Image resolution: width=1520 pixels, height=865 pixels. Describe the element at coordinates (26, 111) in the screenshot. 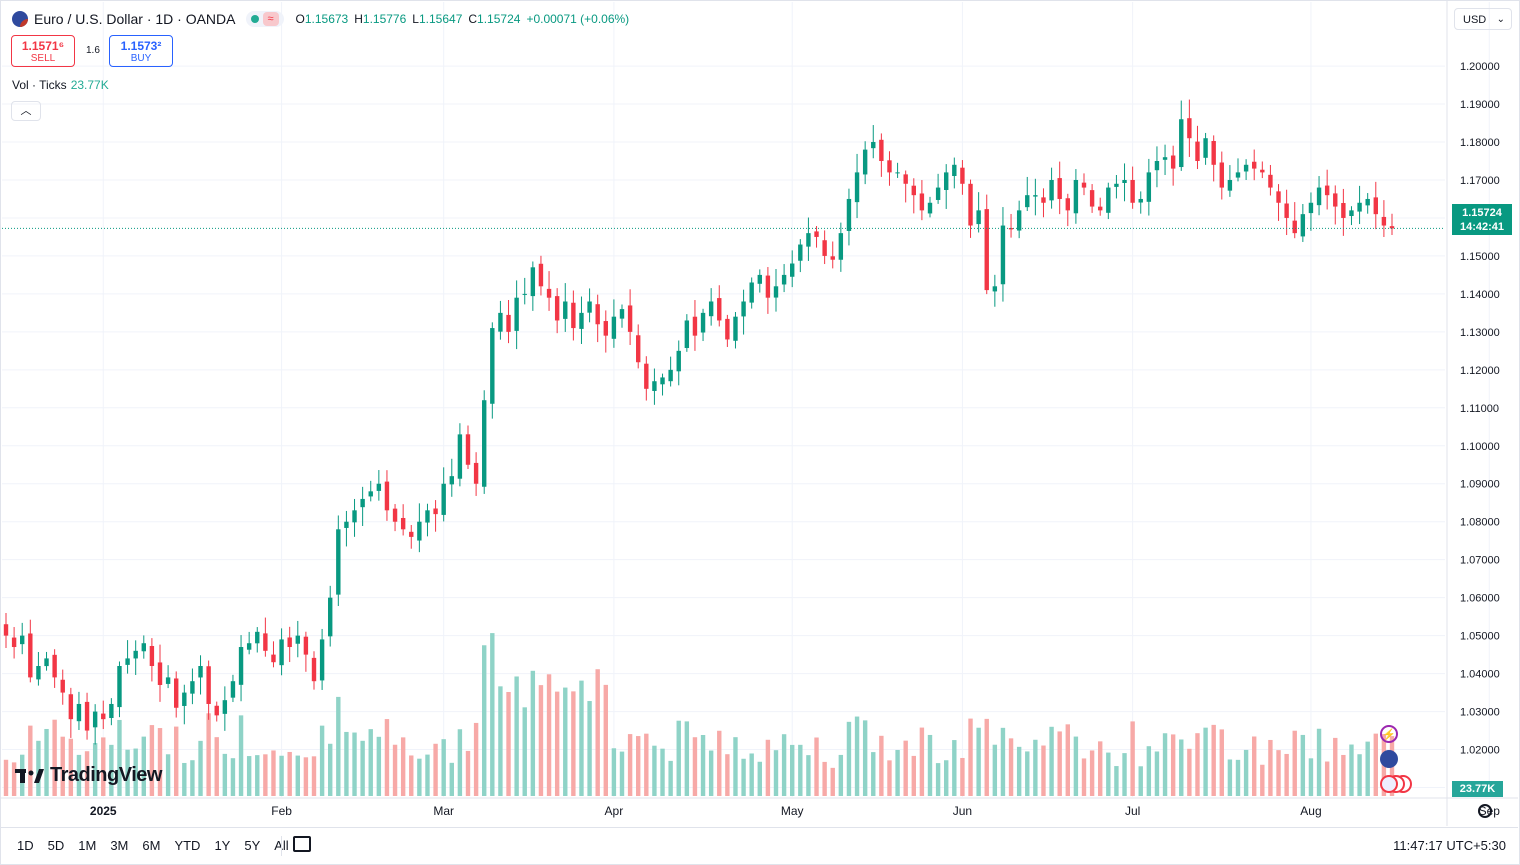

I see `collapse-legend-button: ︿` at that location.